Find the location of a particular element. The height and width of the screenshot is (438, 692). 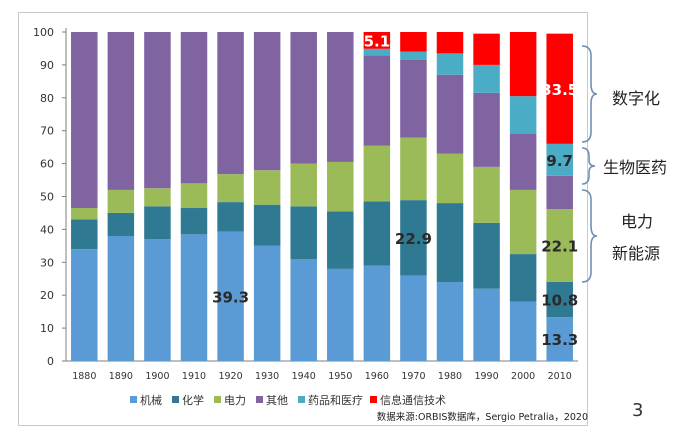

annotation-biomed: 生物医药 is located at coordinates (635, 167).